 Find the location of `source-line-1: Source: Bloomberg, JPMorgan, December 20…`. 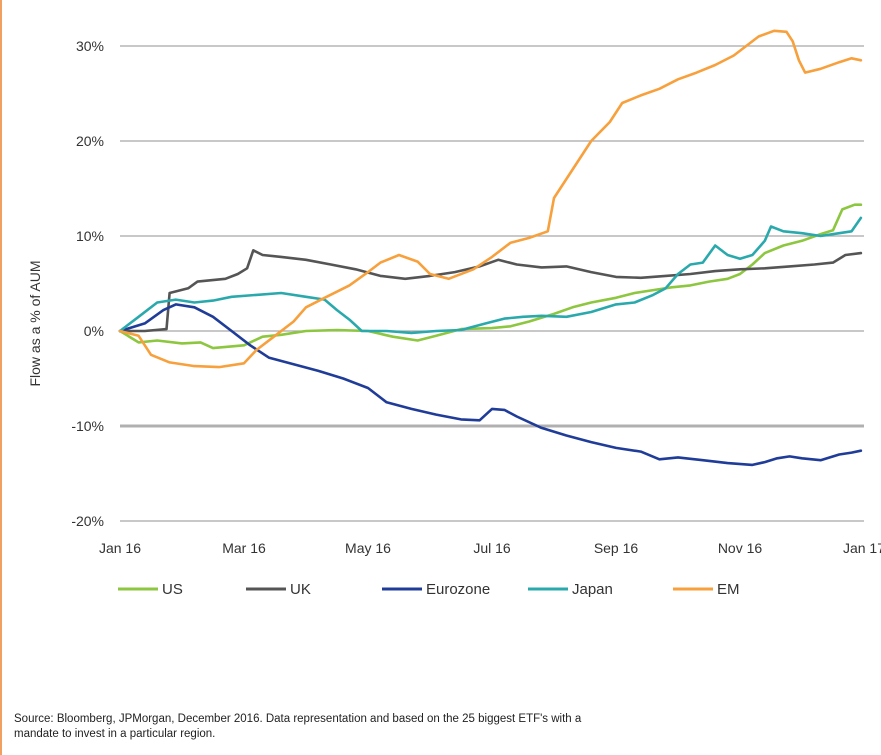

source-line-1: Source: Bloomberg, JPMorgan, December 20… is located at coordinates (298, 719).